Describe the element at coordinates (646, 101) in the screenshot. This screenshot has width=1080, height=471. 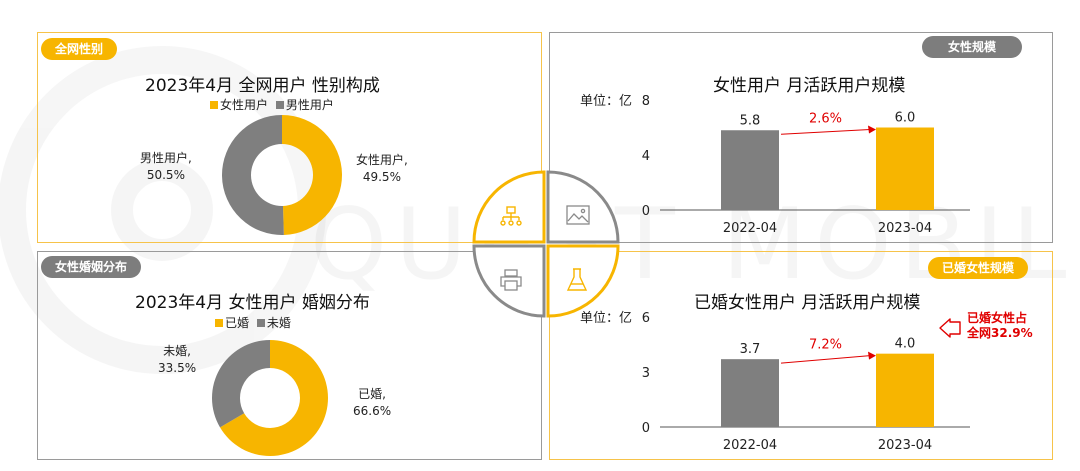
I see `female-scale-ytick-2: 8` at that location.